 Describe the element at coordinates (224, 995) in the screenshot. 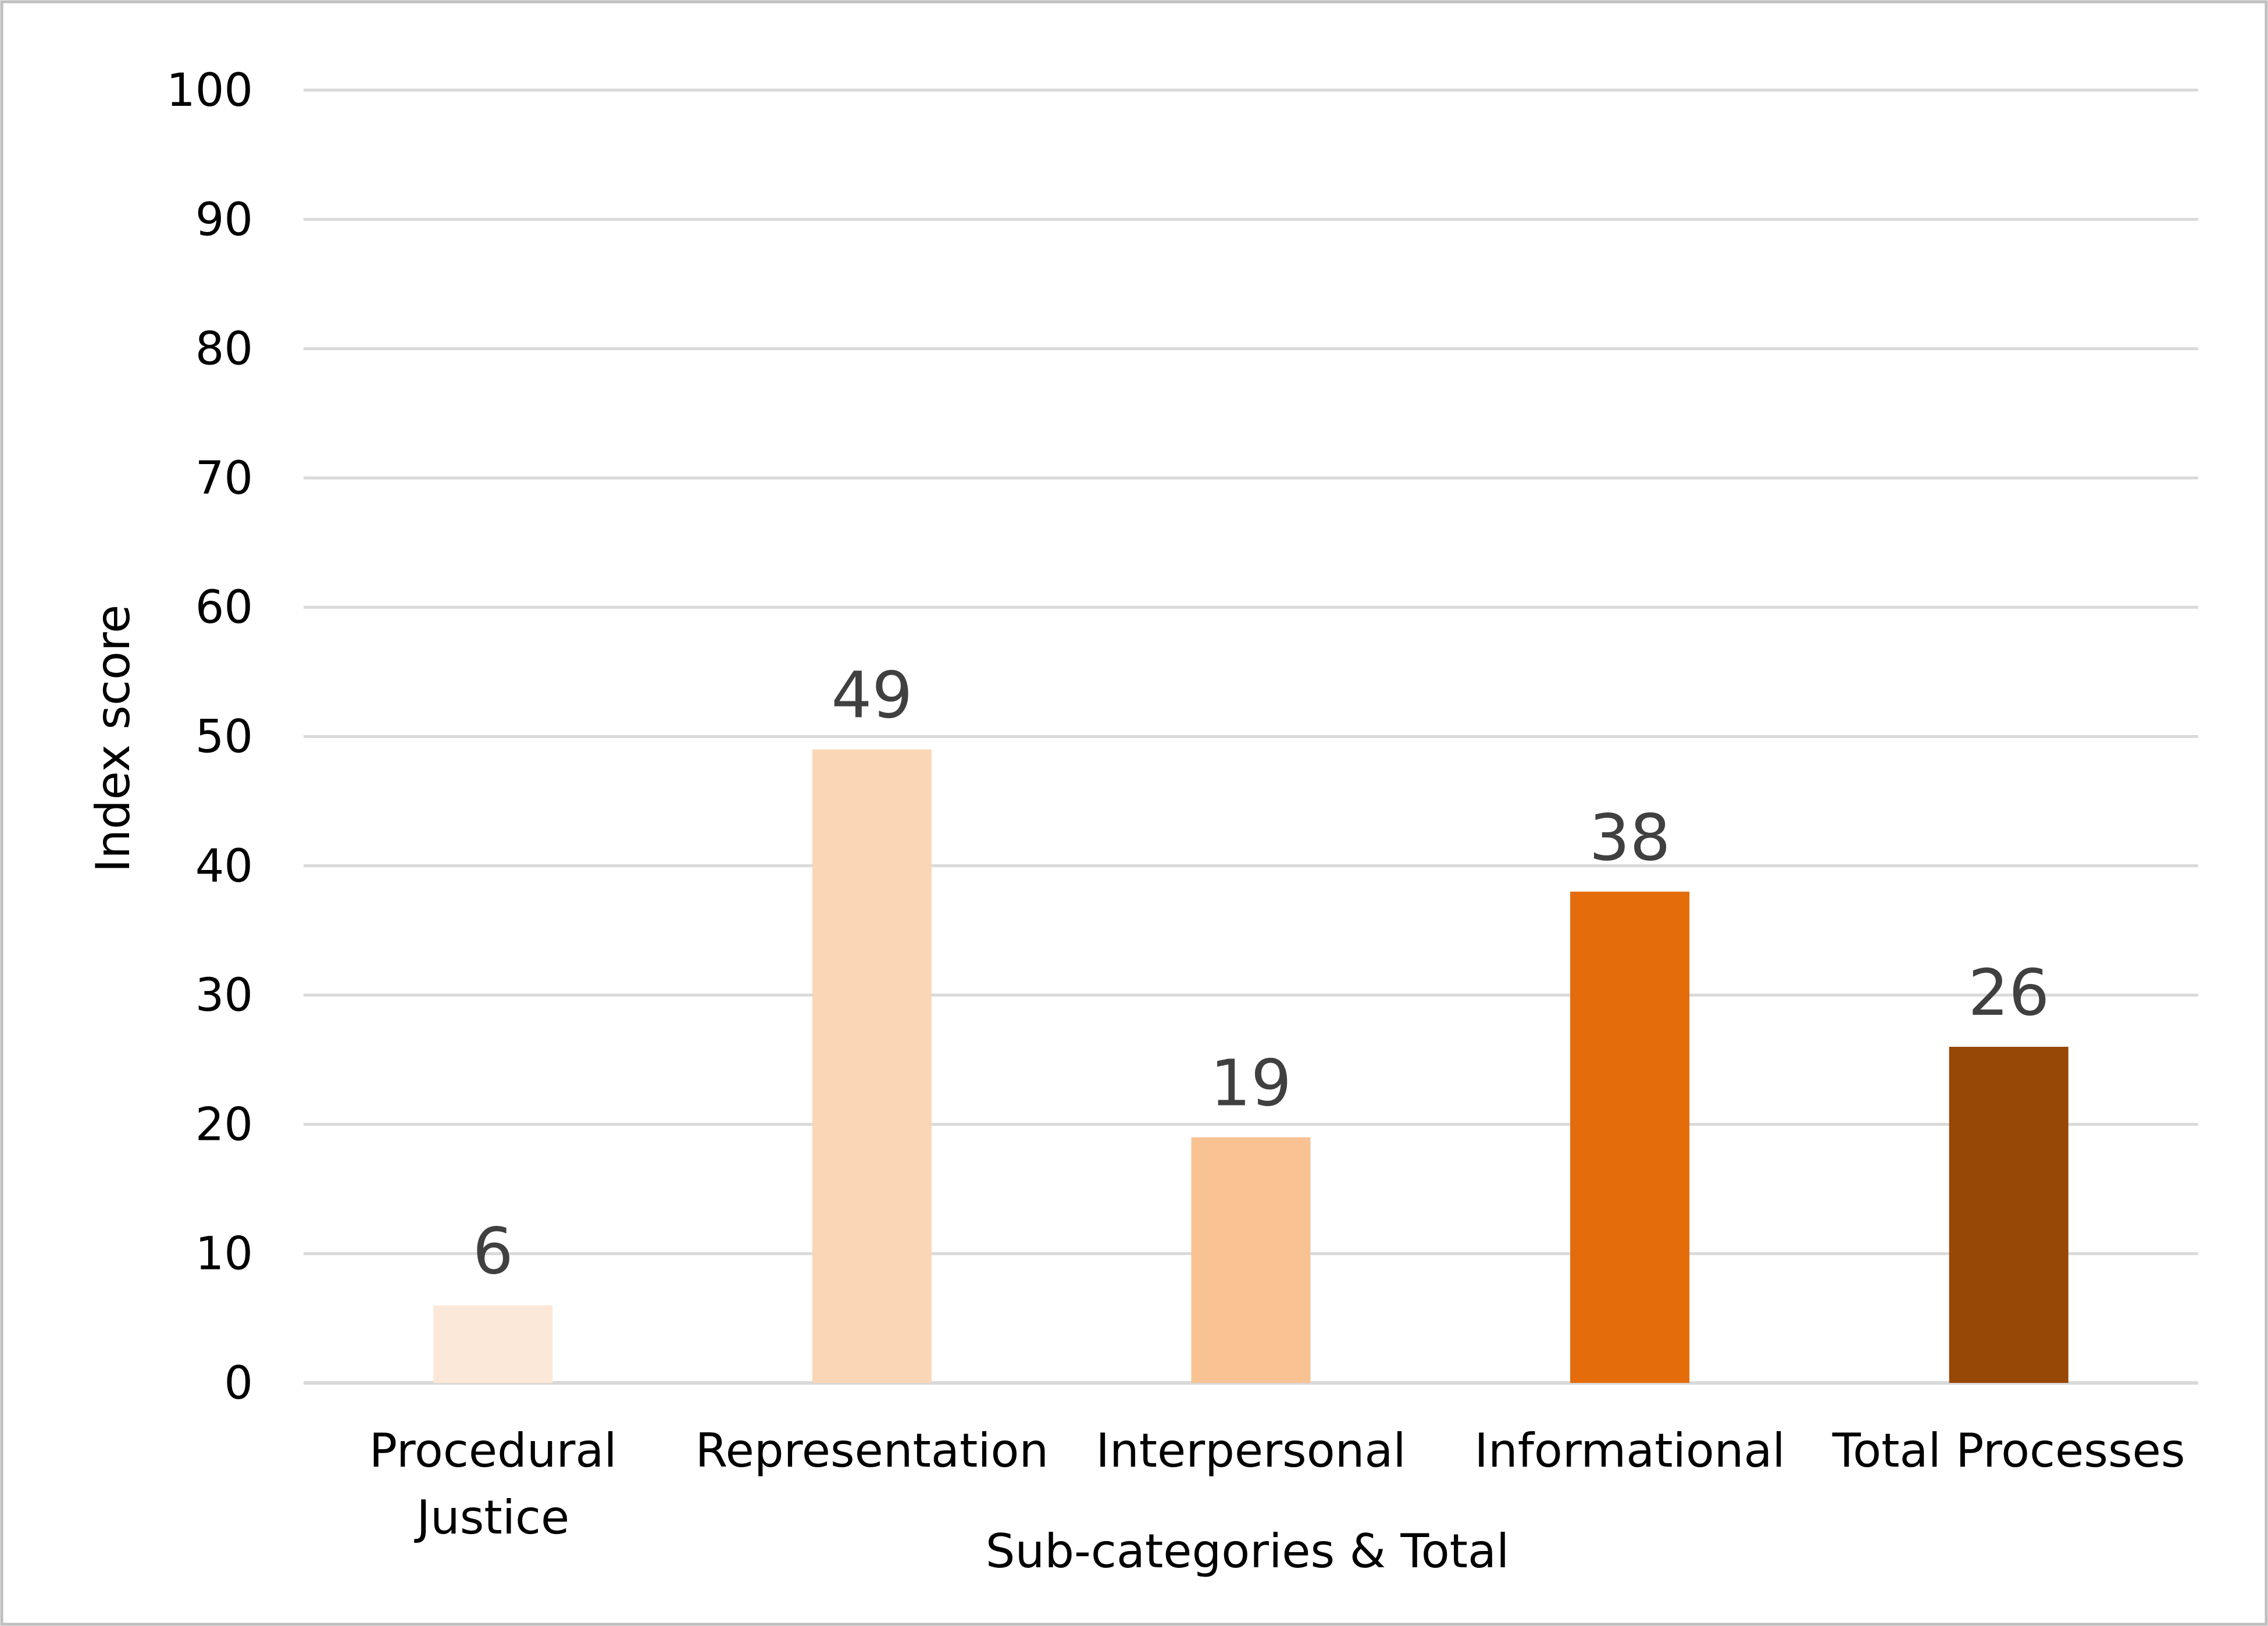

I see `y-tick-label-30: 30` at that location.